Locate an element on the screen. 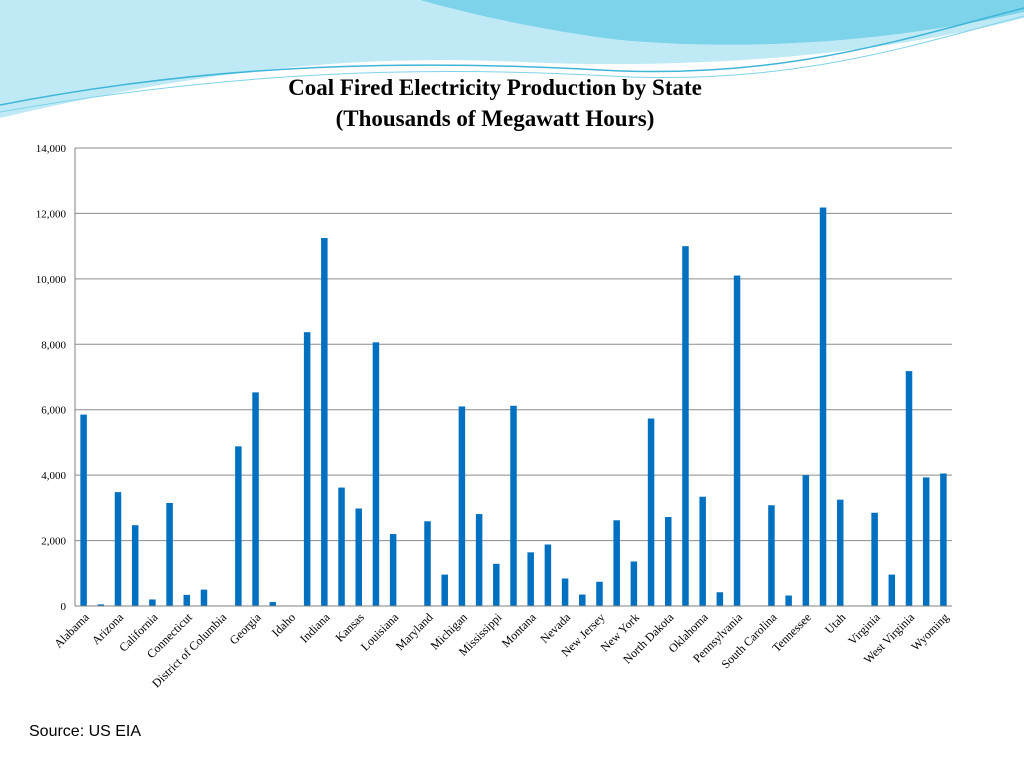 Image resolution: width=1024 pixels, height=768 pixels. y-tick-label: 2,000 is located at coordinates (53, 542).